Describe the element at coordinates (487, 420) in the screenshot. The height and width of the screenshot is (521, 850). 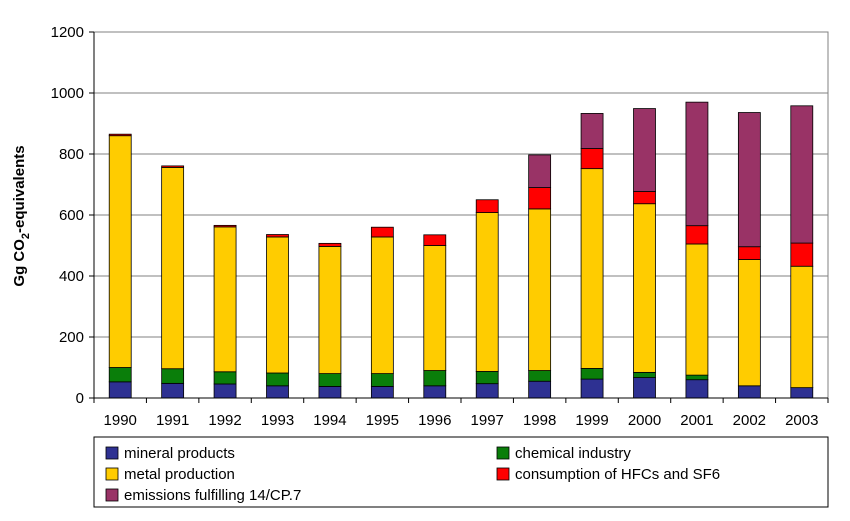
I see `x-tick-label: 1997` at that location.